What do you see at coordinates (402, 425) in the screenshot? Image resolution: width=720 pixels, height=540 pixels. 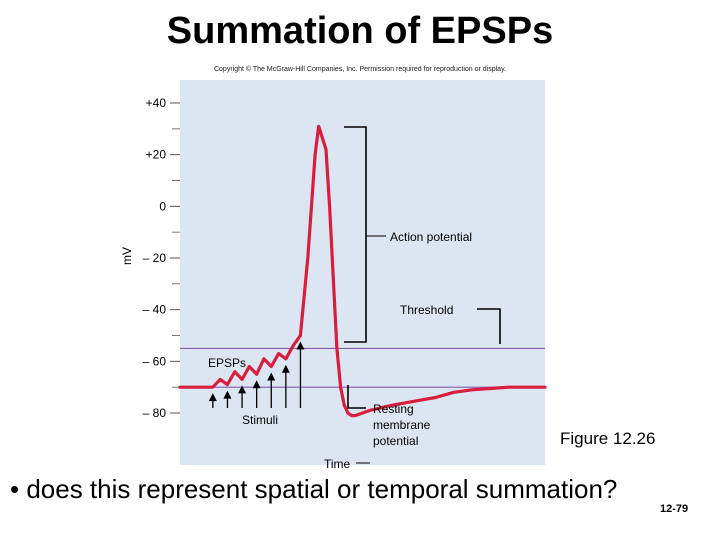 I see `resting-label-line: membrane` at bounding box center [402, 425].